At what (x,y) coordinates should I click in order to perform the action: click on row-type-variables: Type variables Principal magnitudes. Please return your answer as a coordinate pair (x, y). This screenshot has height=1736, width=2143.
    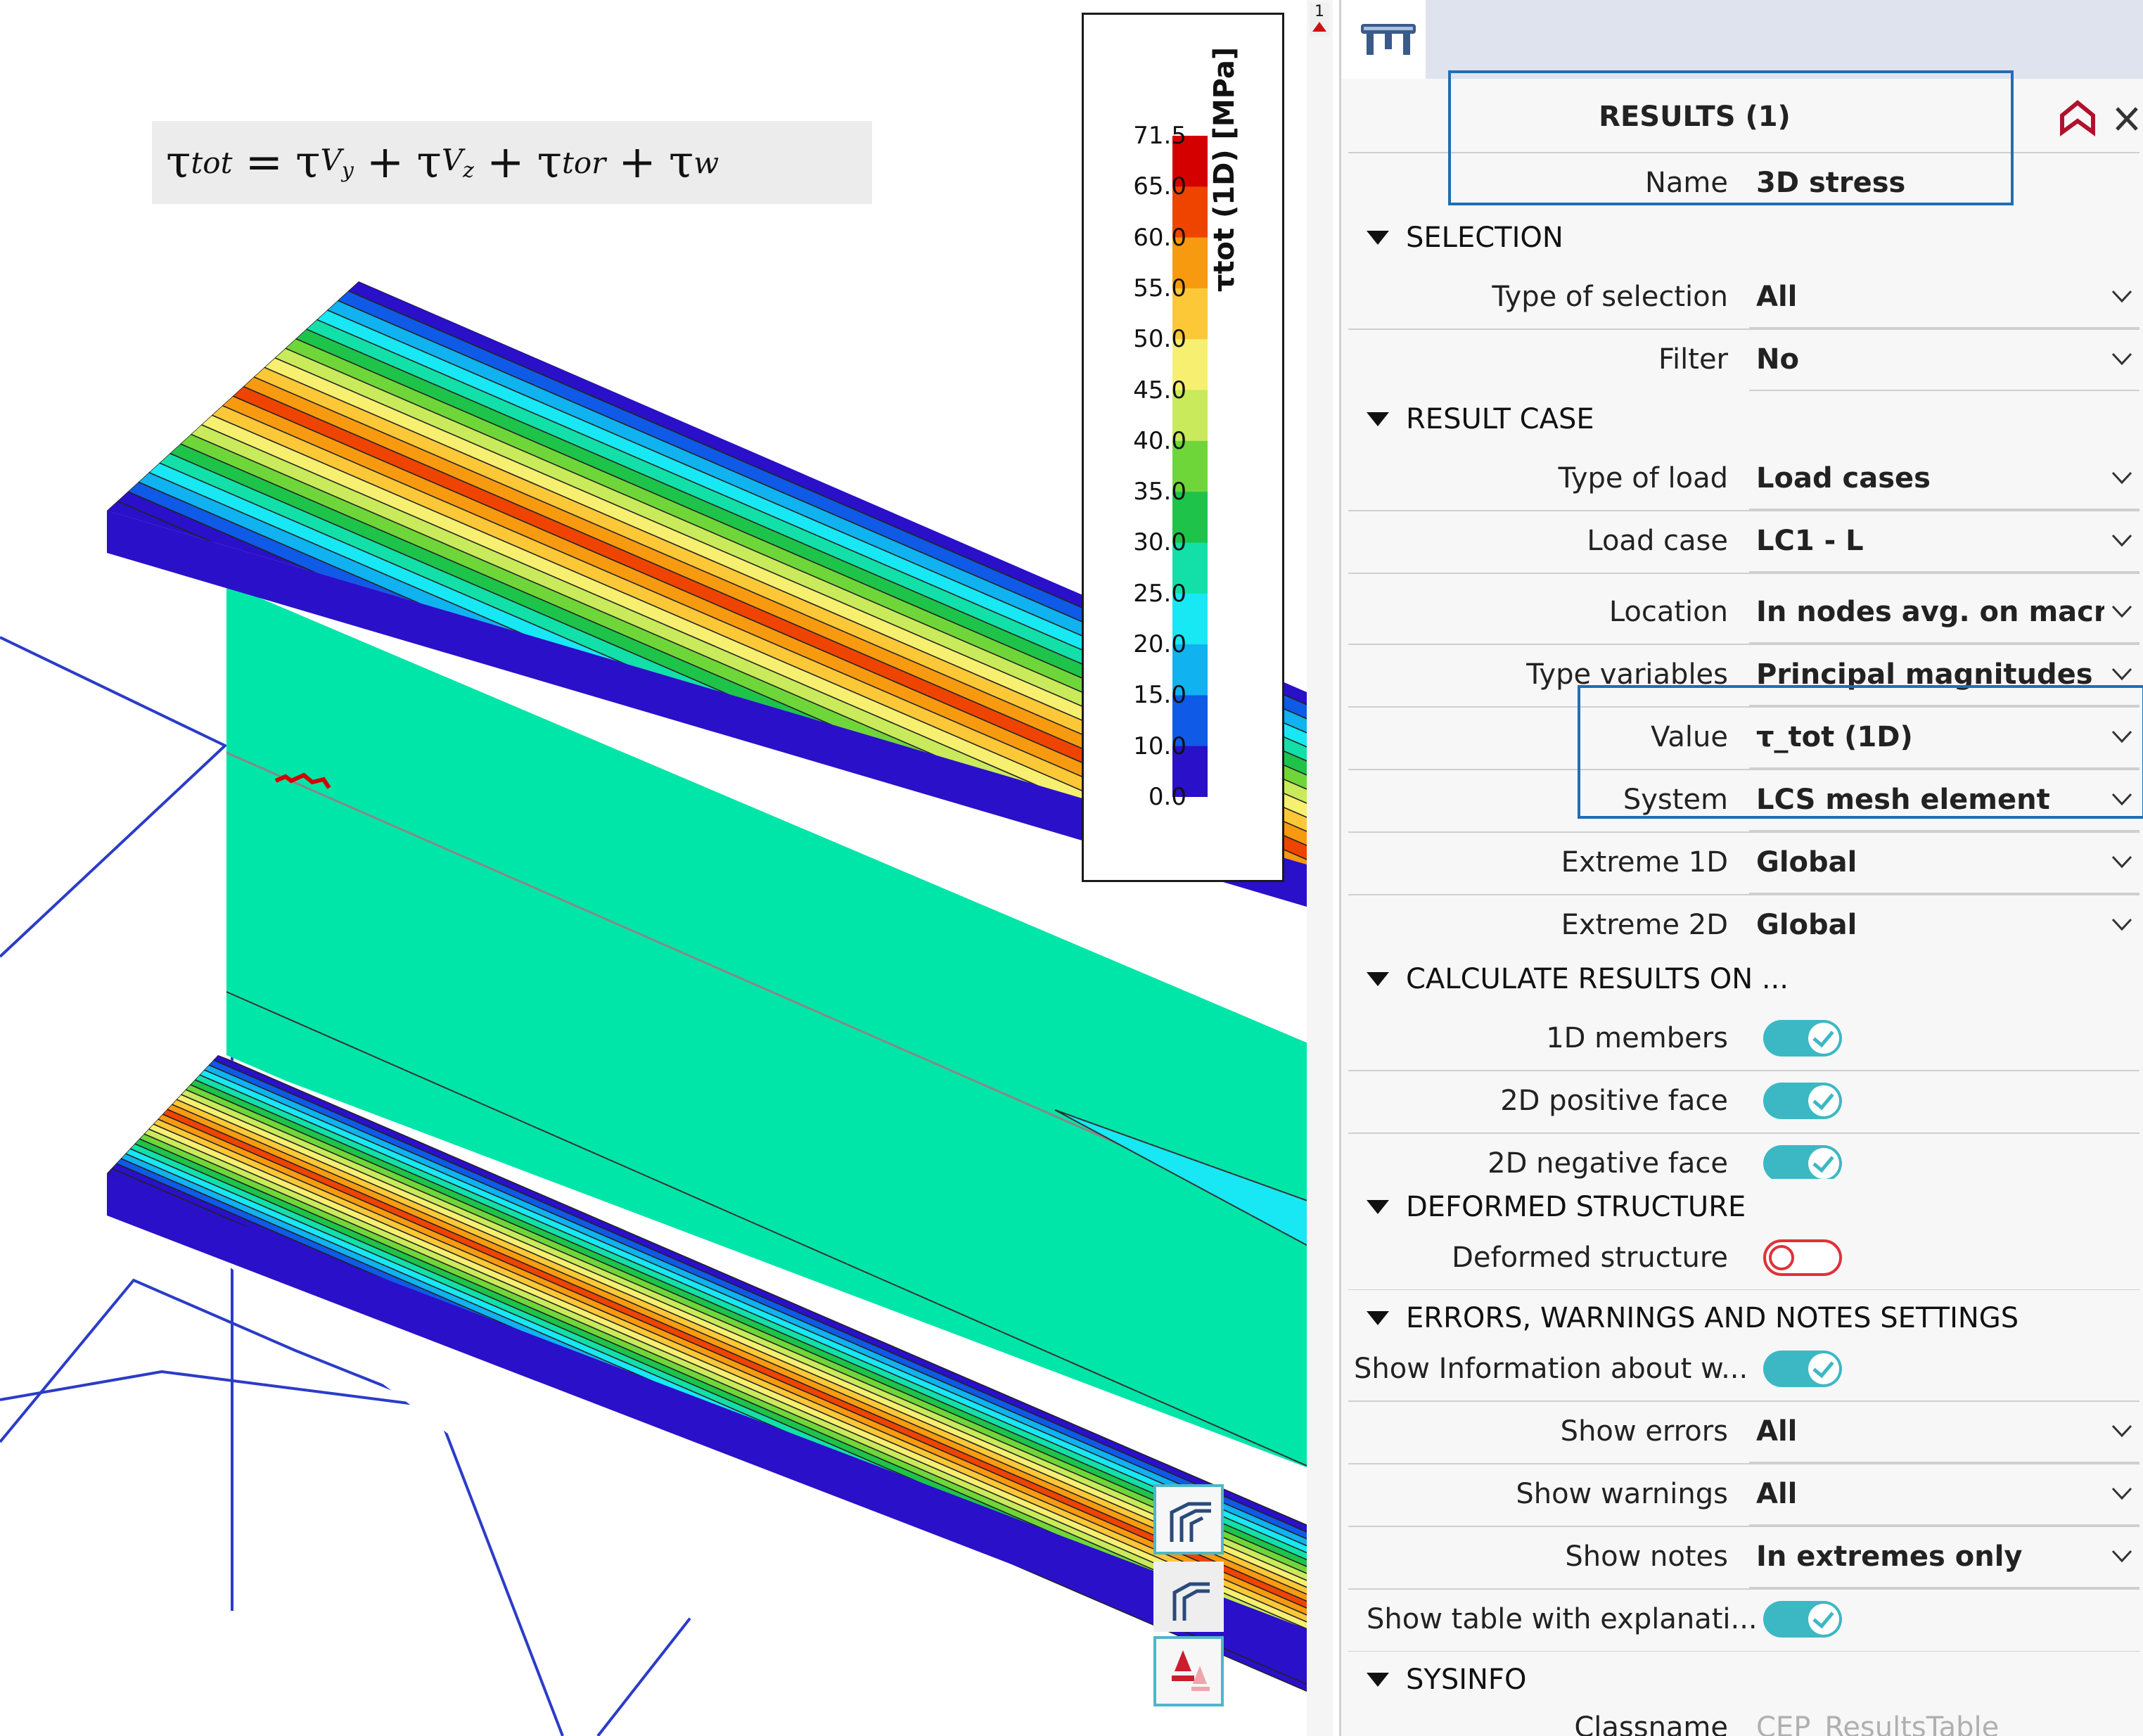
    Looking at the image, I should click on (1744, 676).